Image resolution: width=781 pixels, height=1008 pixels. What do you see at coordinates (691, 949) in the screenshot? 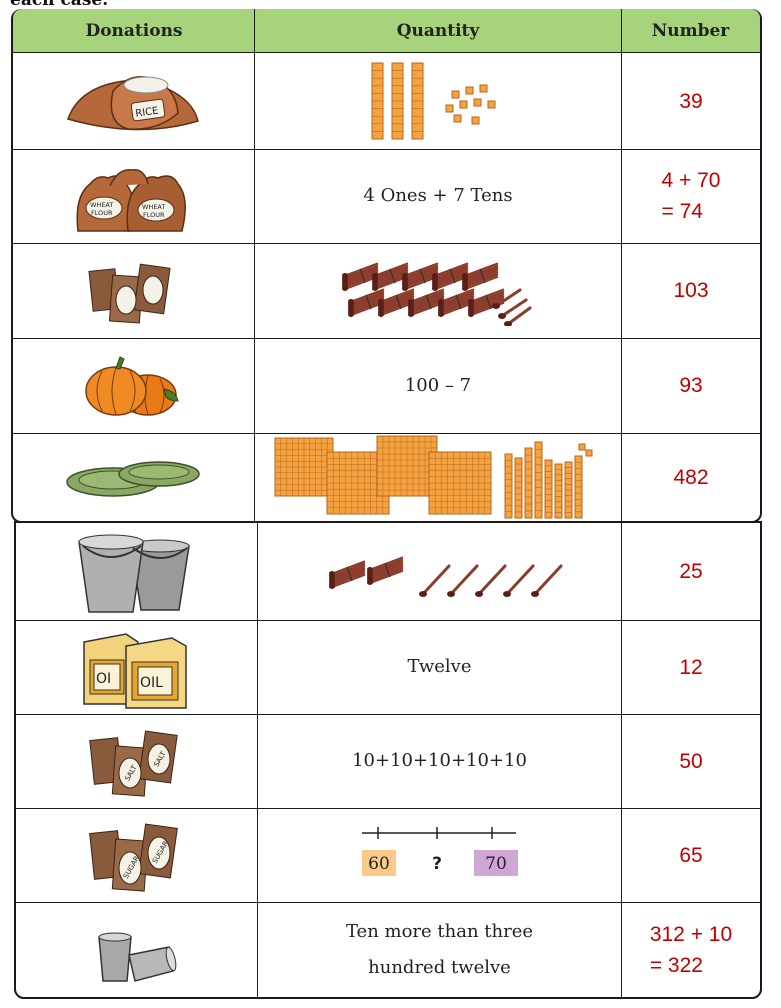
I see `answer-number: 312 + 10 = 322` at bounding box center [691, 949].